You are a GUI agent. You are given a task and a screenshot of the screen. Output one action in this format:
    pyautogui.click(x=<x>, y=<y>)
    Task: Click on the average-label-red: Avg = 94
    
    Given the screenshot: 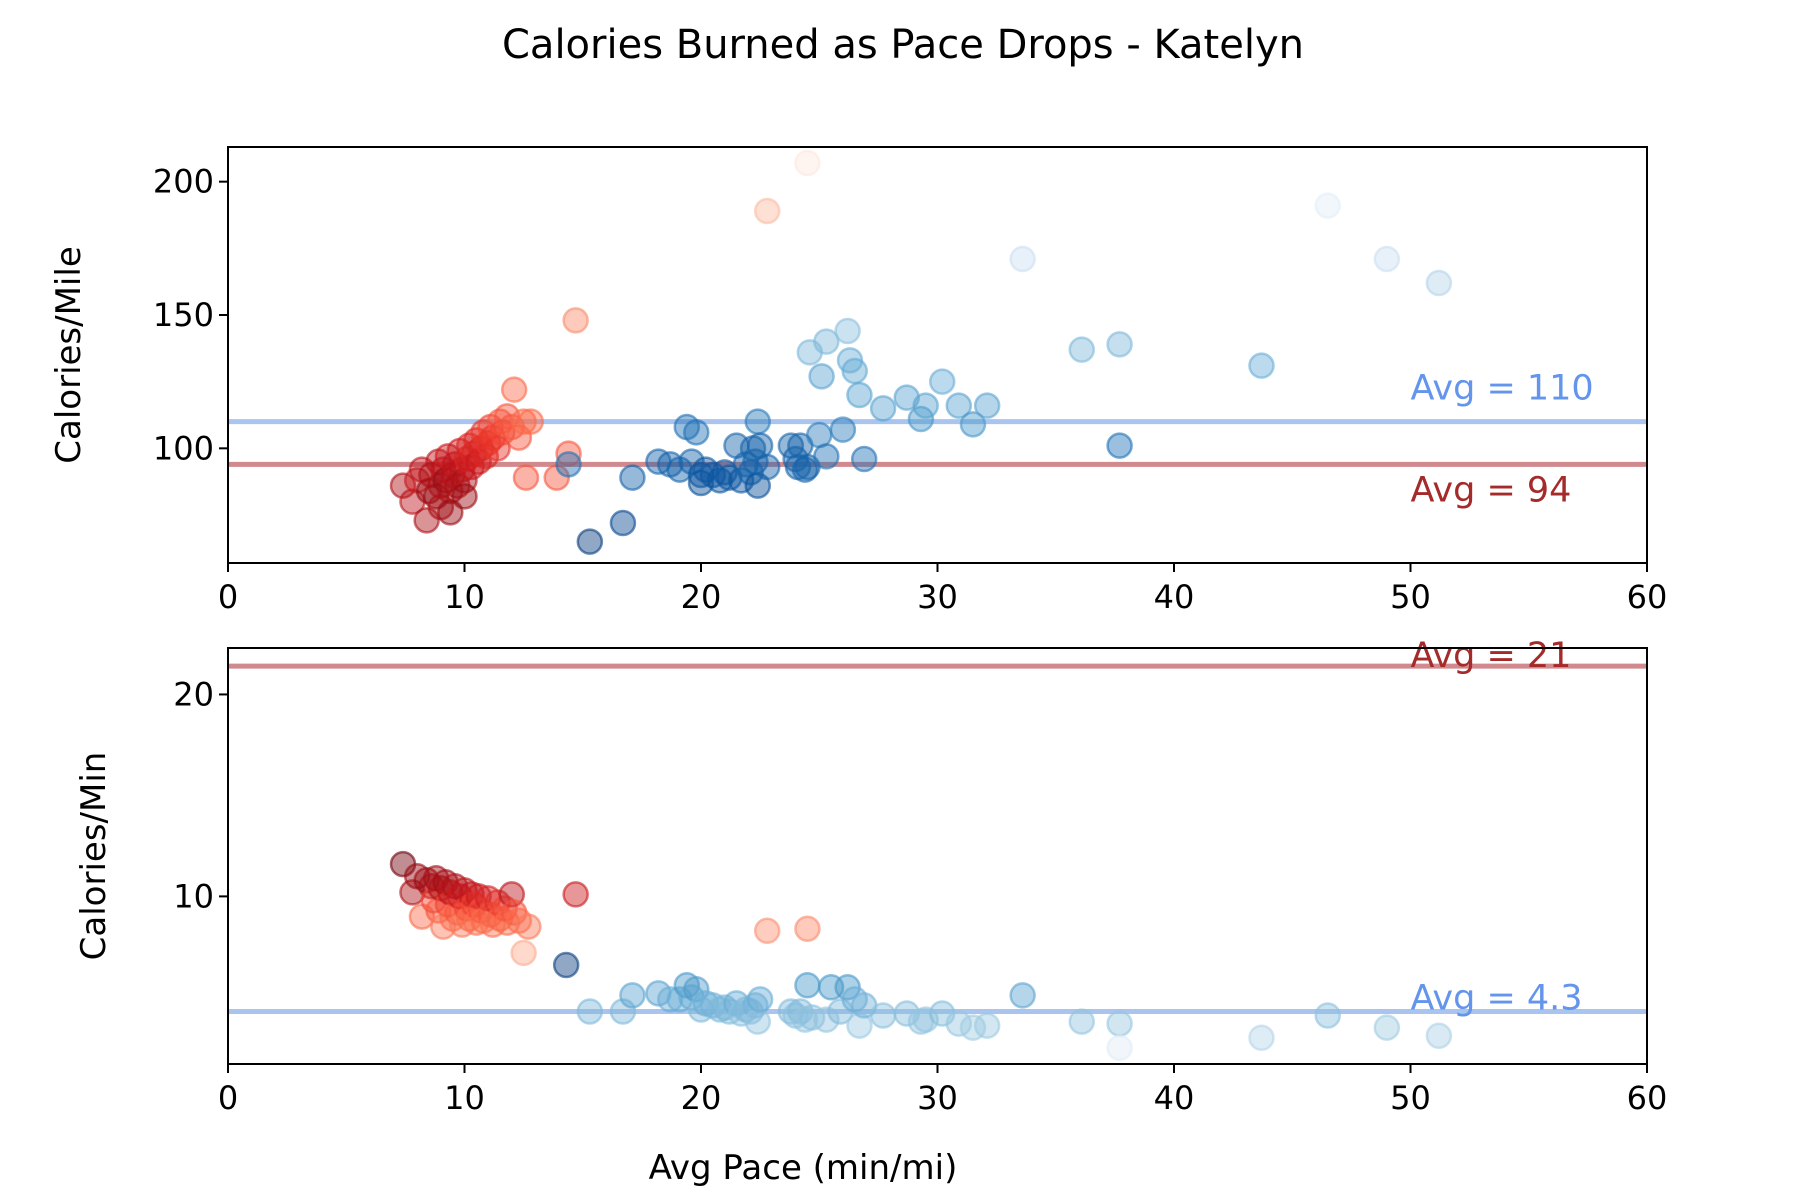 What is the action you would take?
    pyautogui.click(x=1491, y=490)
    